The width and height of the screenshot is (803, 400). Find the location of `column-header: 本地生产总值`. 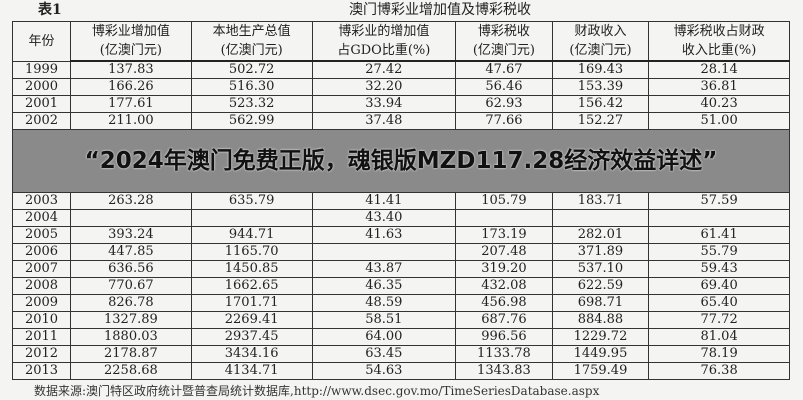

column-header: 本地生产总值 is located at coordinates (251, 31).